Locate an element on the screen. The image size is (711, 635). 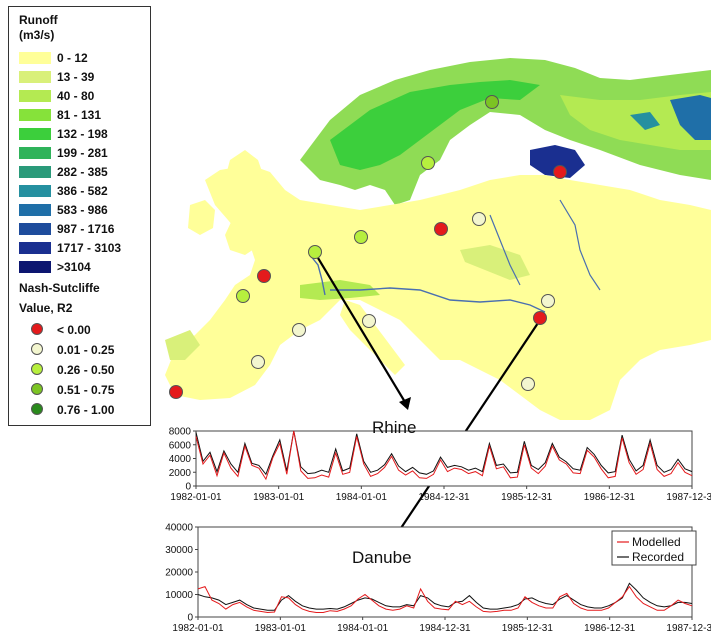
danube-label: Danube is located at coordinates (382, 557).